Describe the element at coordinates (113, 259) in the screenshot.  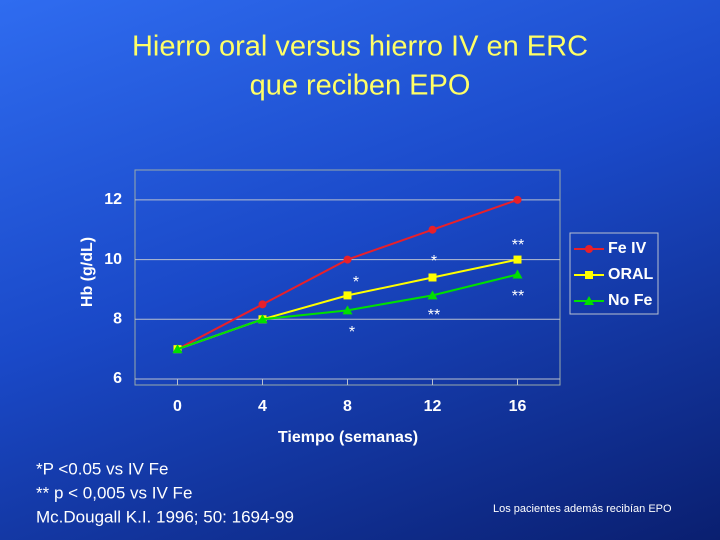
I see `y-tick-label: 10` at that location.